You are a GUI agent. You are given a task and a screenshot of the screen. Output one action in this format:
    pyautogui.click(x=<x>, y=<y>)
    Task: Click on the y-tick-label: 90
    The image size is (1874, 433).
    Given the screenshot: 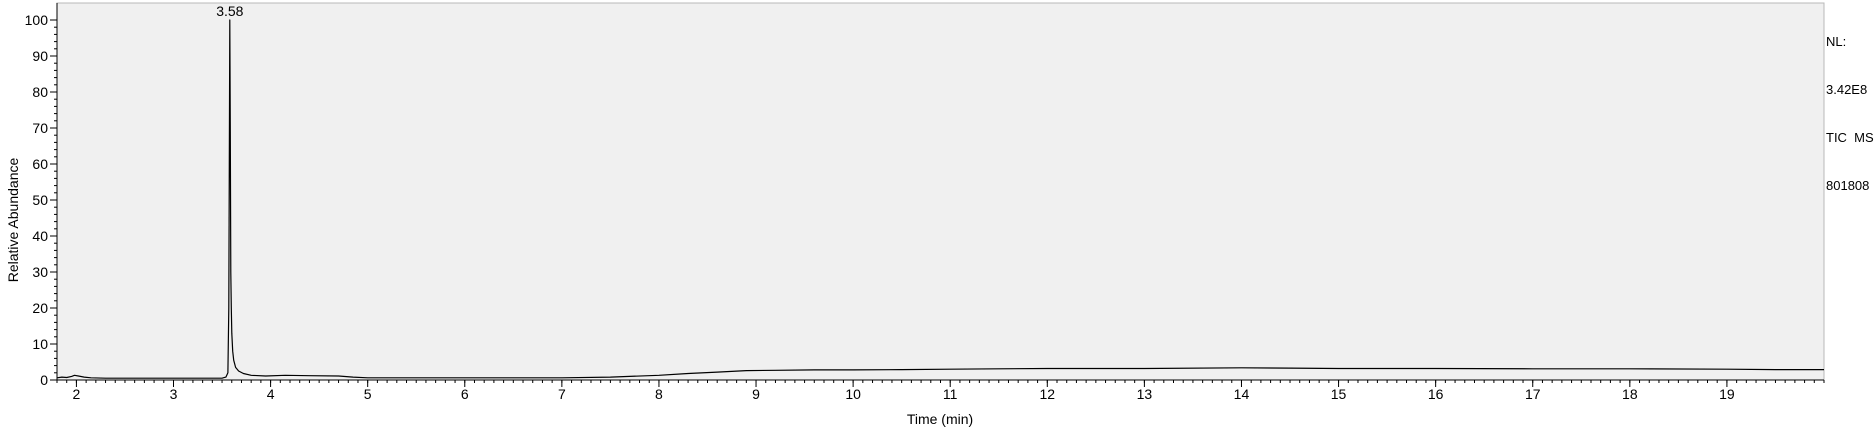 What is the action you would take?
    pyautogui.click(x=40, y=56)
    